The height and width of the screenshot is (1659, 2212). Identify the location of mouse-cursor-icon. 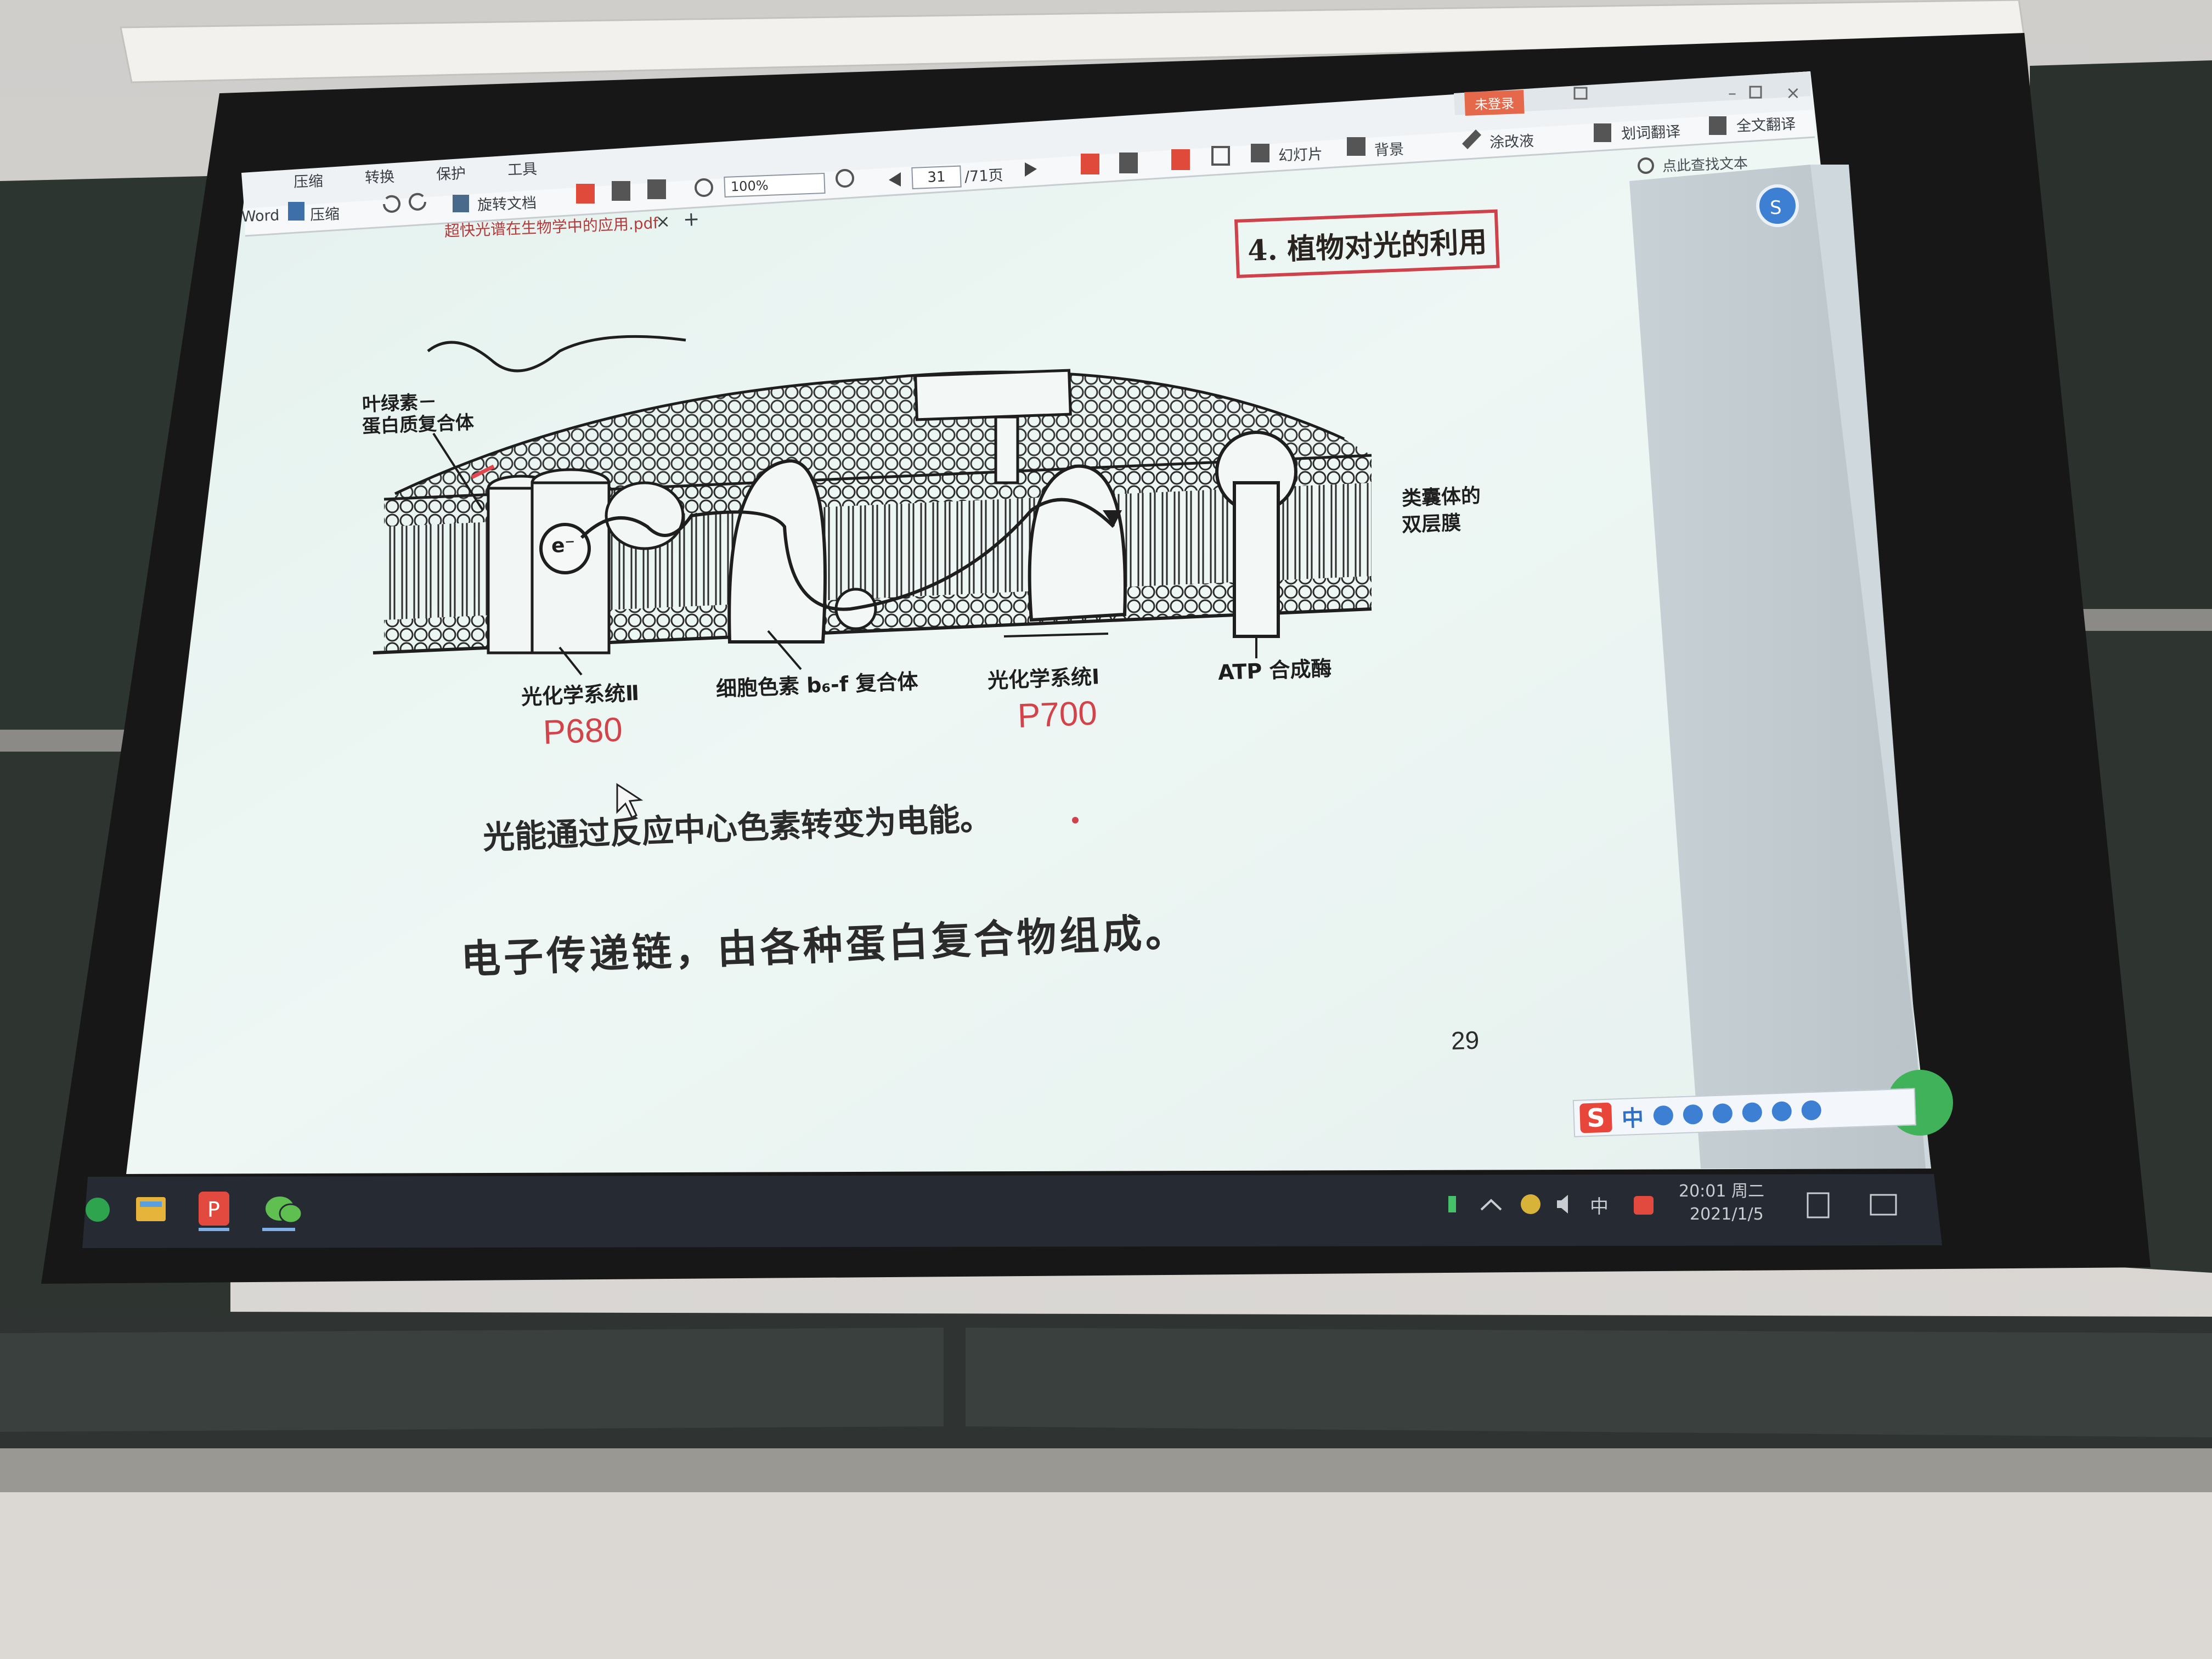
(630, 801).